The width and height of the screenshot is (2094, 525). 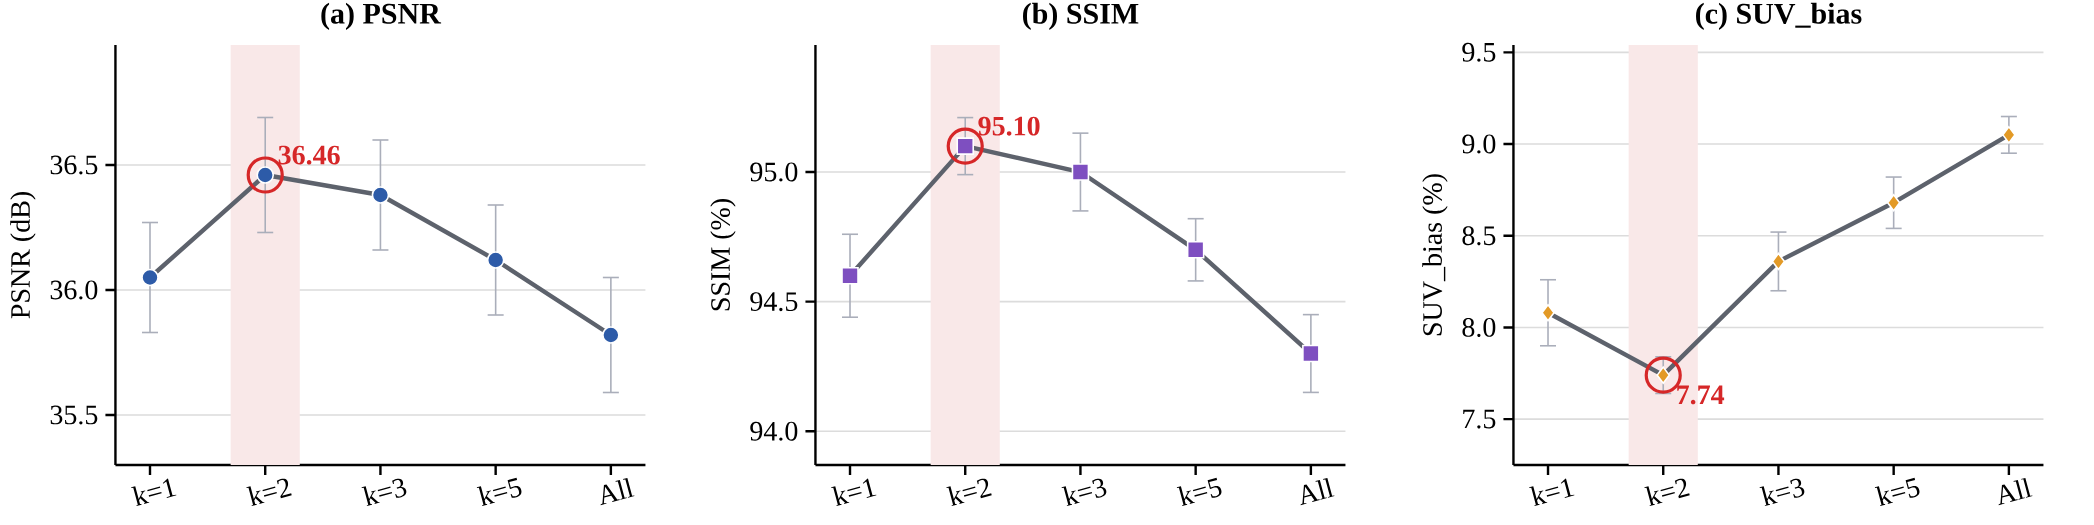 I want to click on y-tick-label: 36.5, so click(x=74, y=165).